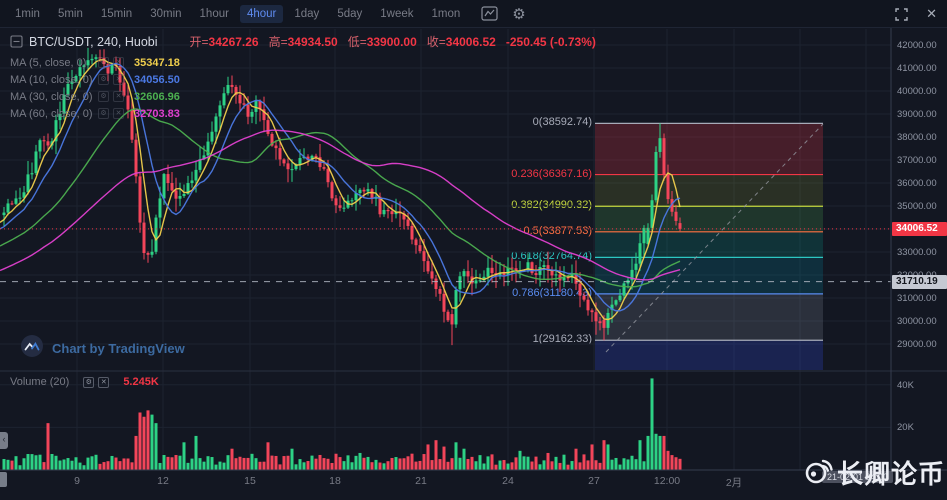 The image size is (947, 500). What do you see at coordinates (104, 382) in the screenshot?
I see `volume-close-icon: ✕` at bounding box center [104, 382].